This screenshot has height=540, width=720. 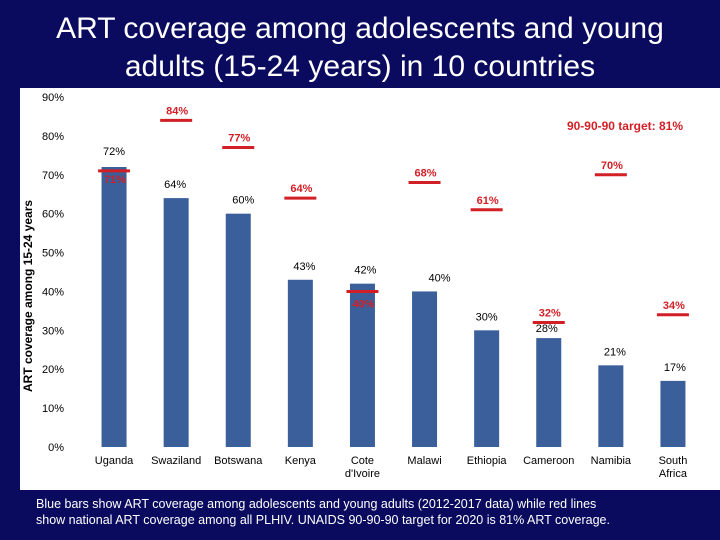 I want to click on bar-value-label: 42%, so click(x=365, y=271).